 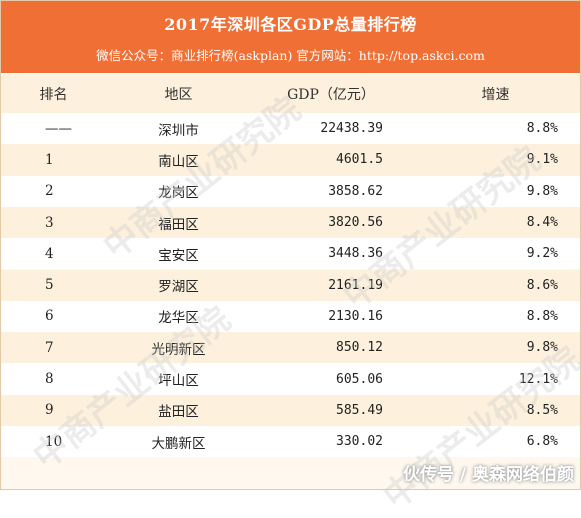 What do you see at coordinates (290, 24) in the screenshot?
I see `table-title: 2017年深圳各区GDP总量排行榜` at bounding box center [290, 24].